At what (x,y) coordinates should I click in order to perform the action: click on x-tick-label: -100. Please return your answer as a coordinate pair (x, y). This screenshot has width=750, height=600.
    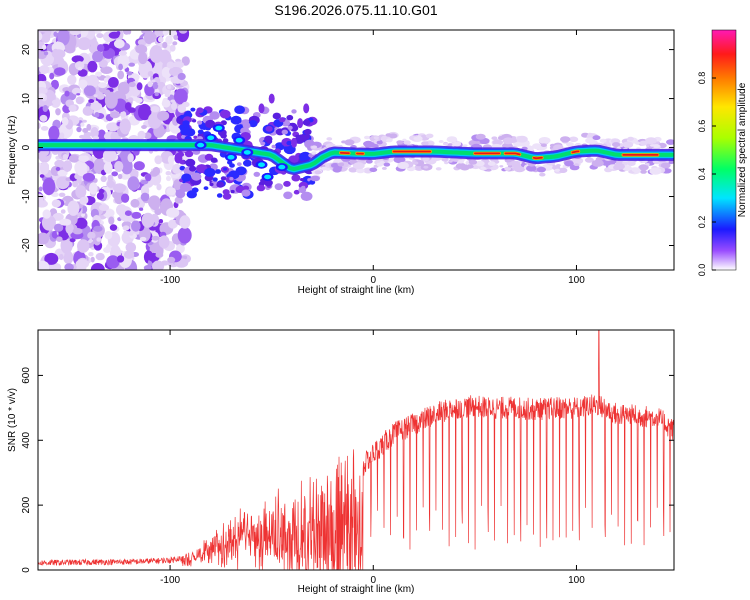
    Looking at the image, I should click on (170, 280).